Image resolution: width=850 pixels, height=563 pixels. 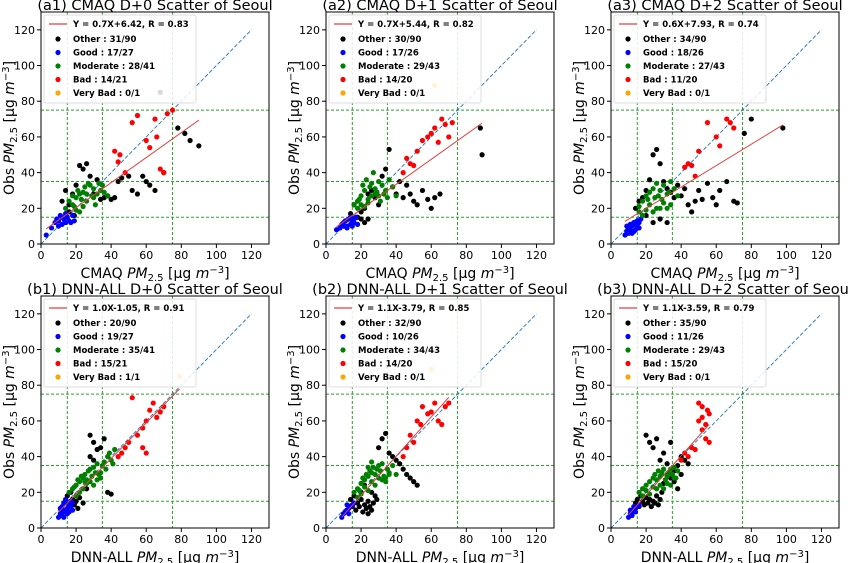 I want to click on legend-entry: Moderate : 35/41, so click(x=114, y=351).